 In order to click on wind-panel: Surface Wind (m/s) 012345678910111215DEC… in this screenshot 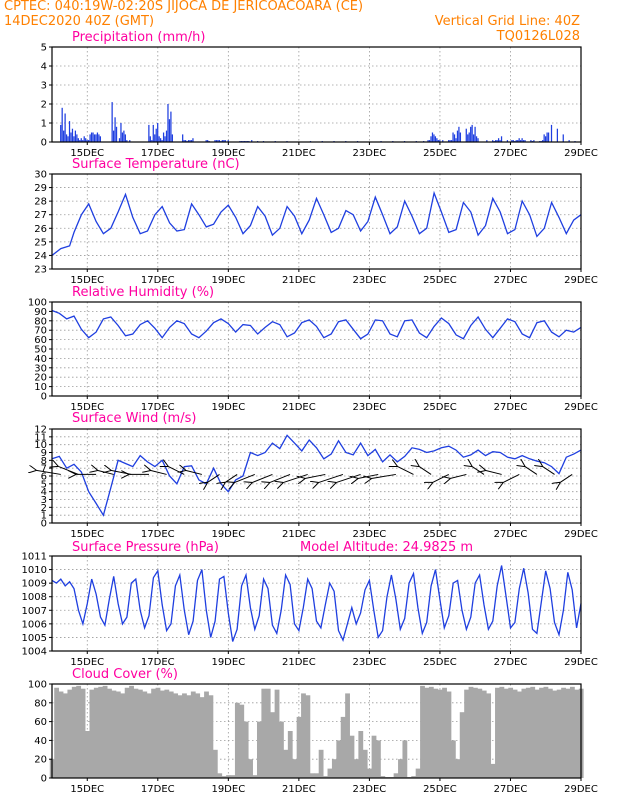, I will do `click(316, 475)`.